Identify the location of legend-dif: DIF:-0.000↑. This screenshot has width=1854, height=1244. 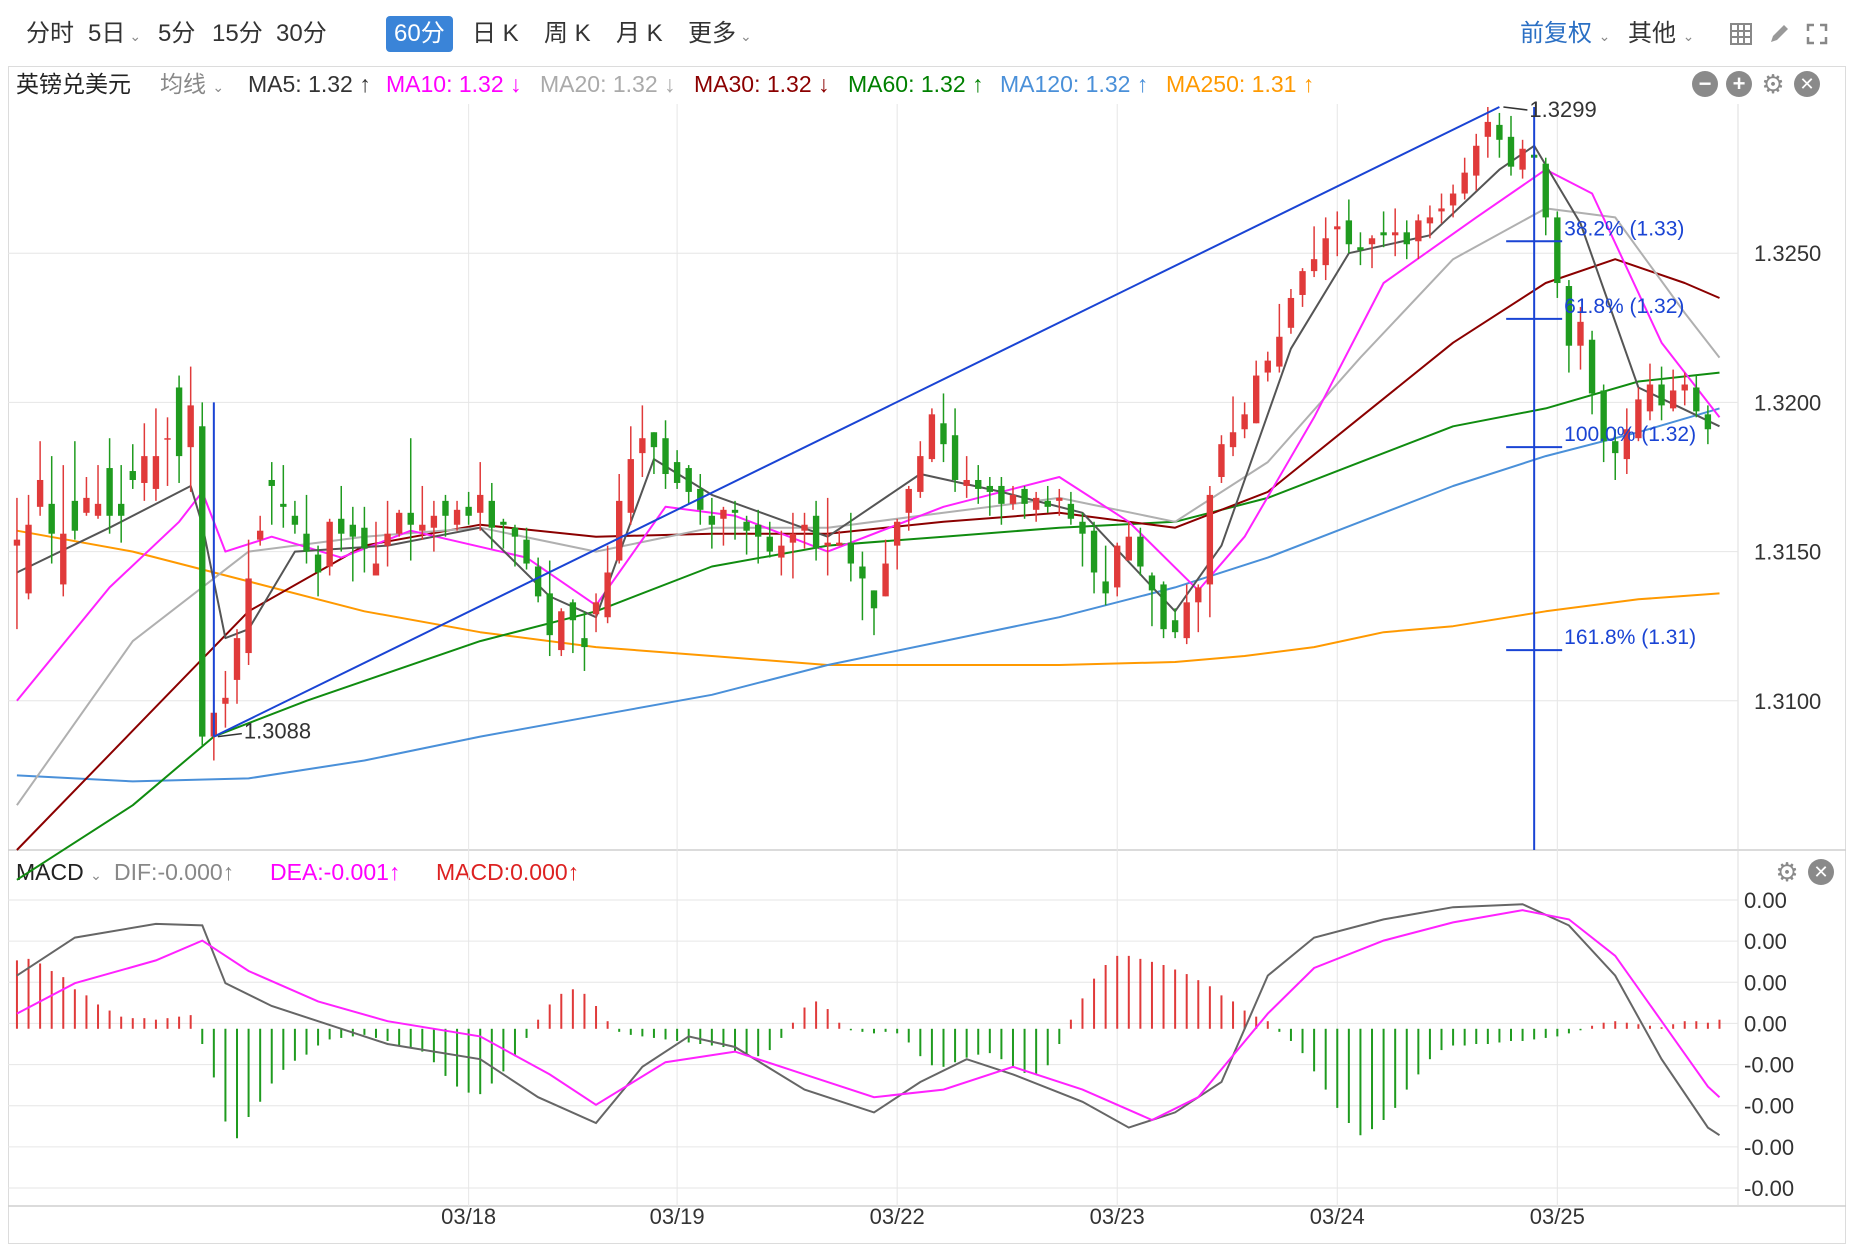
(174, 872).